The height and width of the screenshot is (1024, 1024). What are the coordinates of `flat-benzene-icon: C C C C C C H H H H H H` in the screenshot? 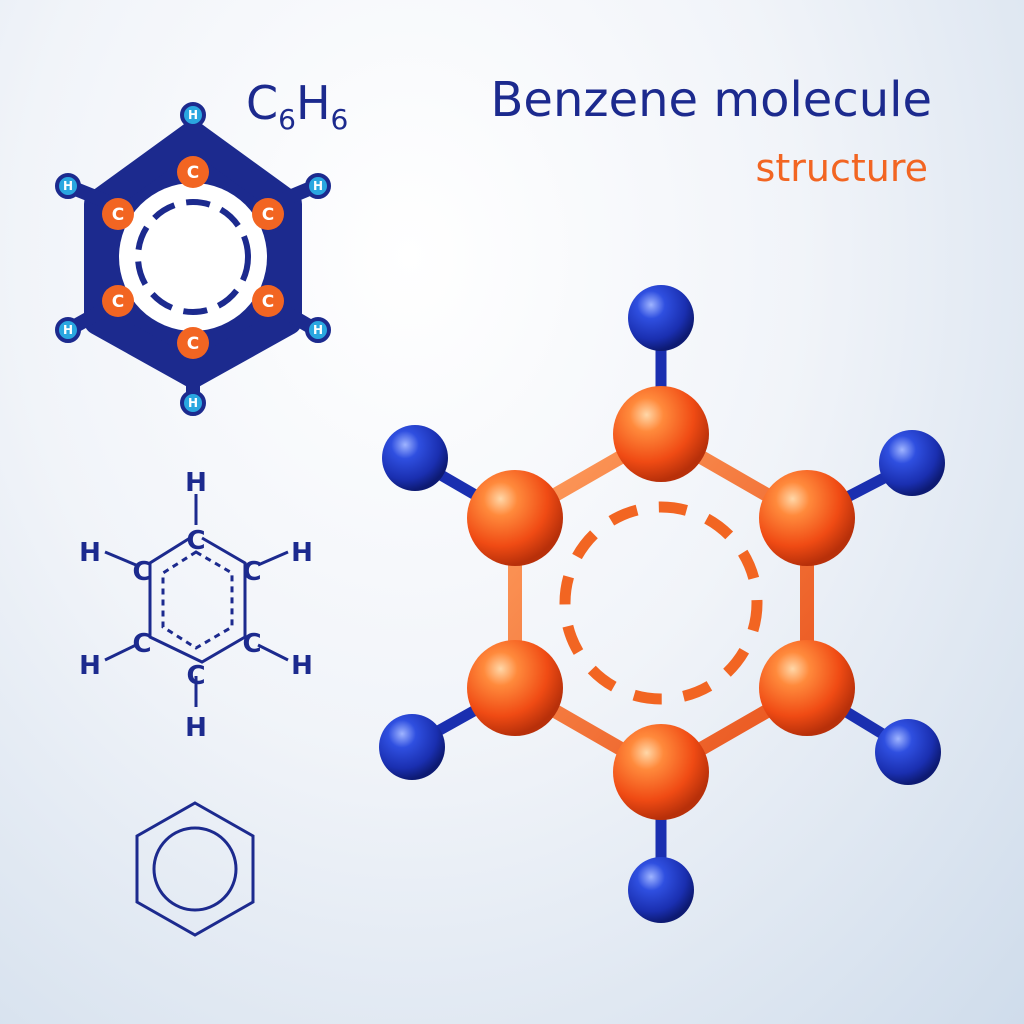 It's located at (193, 259).